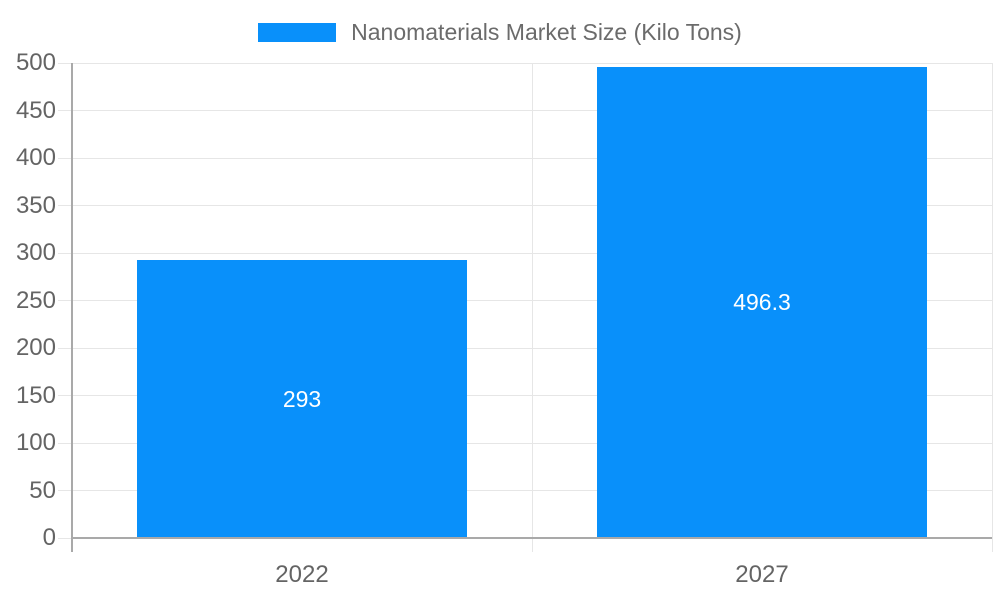 The image size is (1000, 600). What do you see at coordinates (35, 347) in the screenshot?
I see `y-axis-tick-label: 200` at bounding box center [35, 347].